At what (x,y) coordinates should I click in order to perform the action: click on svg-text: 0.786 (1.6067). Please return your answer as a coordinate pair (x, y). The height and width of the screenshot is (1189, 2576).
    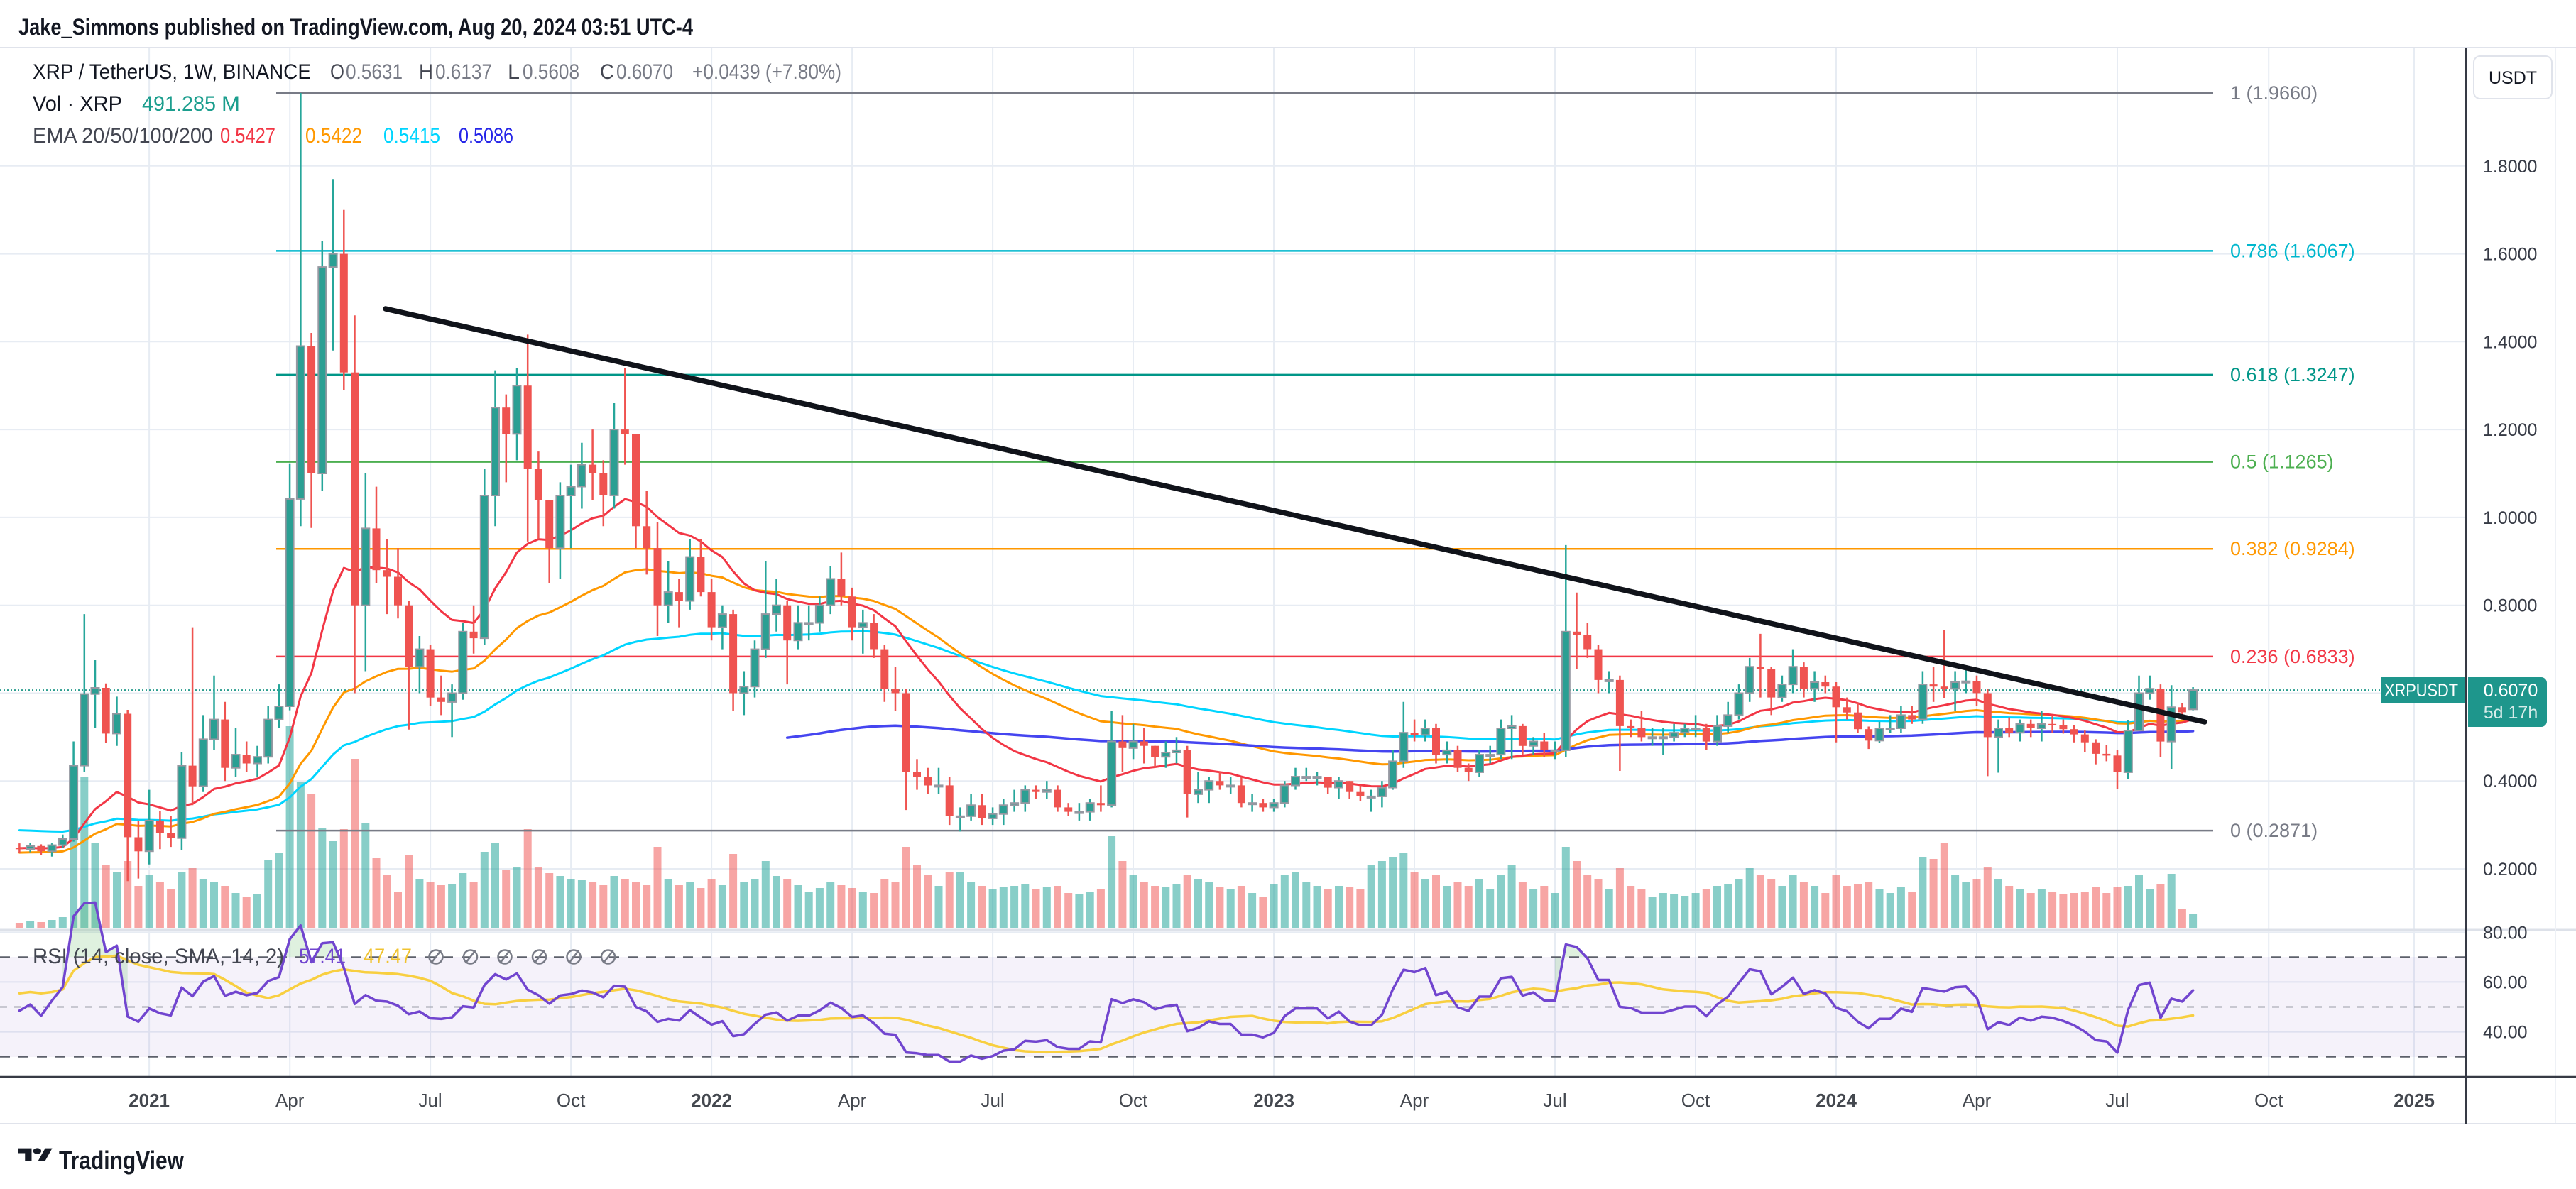
    Looking at the image, I should click on (2292, 251).